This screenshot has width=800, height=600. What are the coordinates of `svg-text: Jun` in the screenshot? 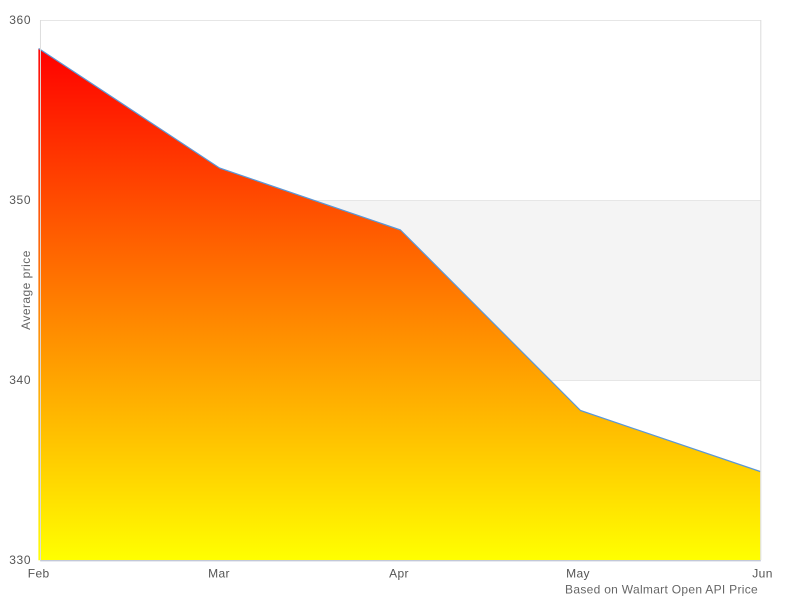 It's located at (762, 574).